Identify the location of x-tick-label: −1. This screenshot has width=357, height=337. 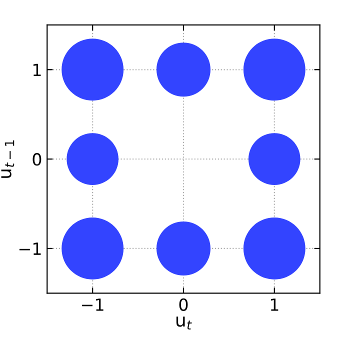
(93, 304).